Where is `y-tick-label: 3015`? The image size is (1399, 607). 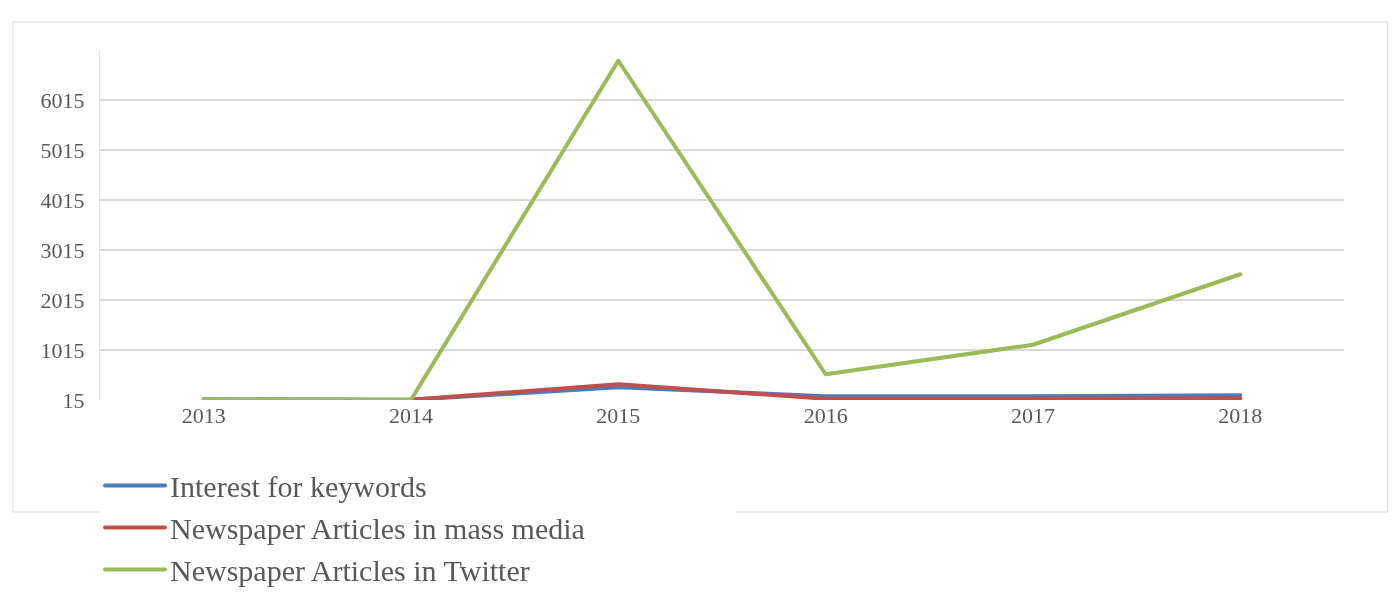 y-tick-label: 3015 is located at coordinates (62, 250).